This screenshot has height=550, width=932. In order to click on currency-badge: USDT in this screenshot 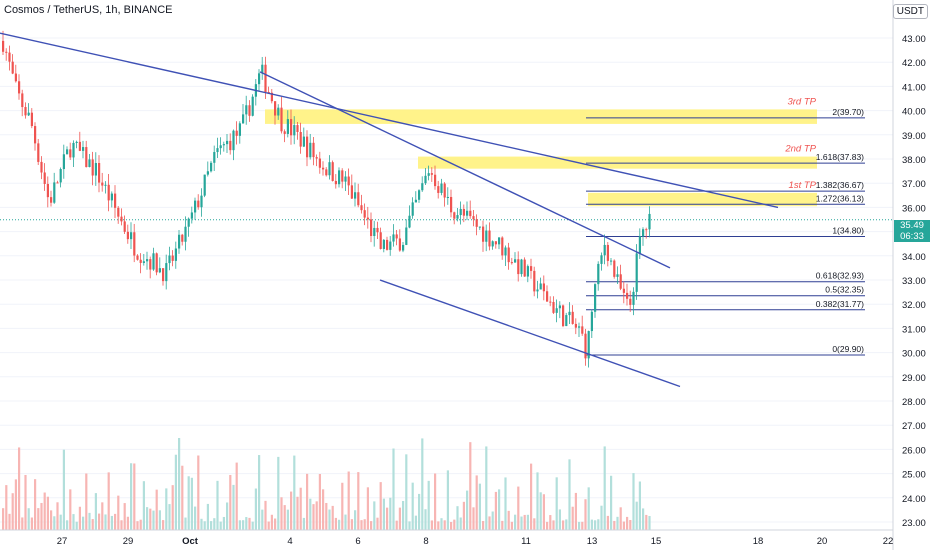, I will do `click(910, 11)`.